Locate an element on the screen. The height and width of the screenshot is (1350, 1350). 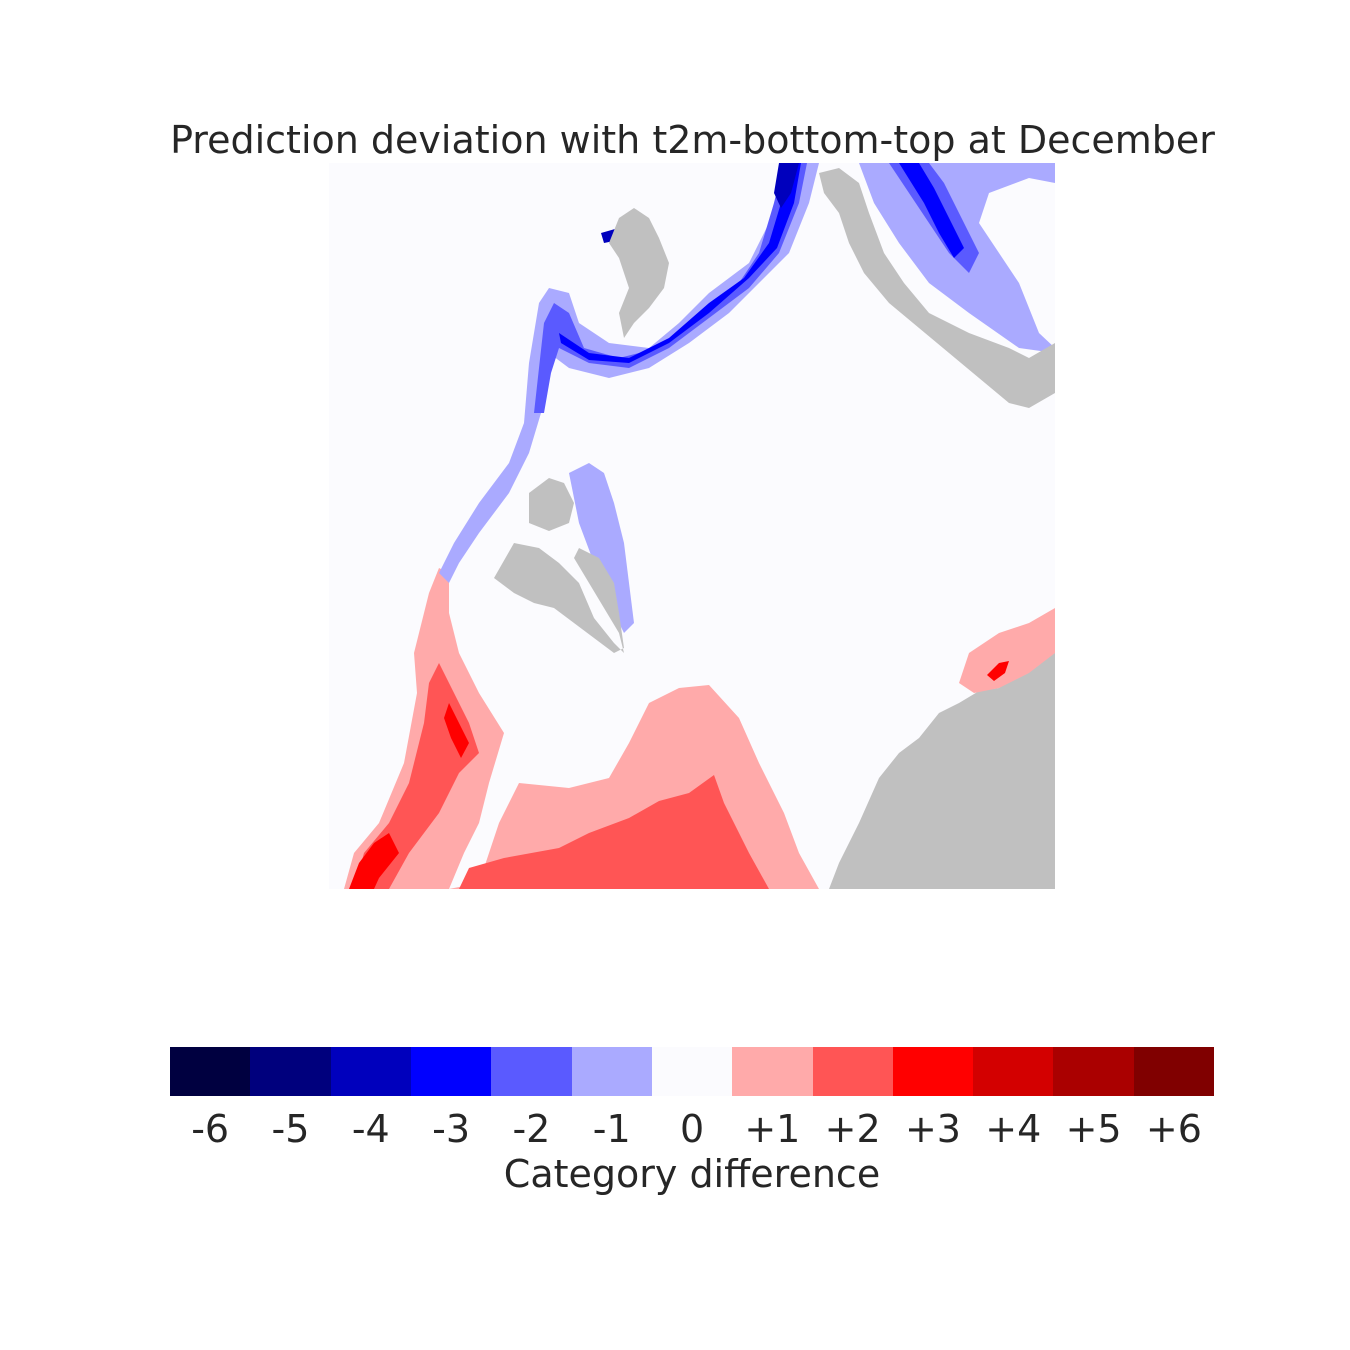
colorbar is located at coordinates (692, 1071).